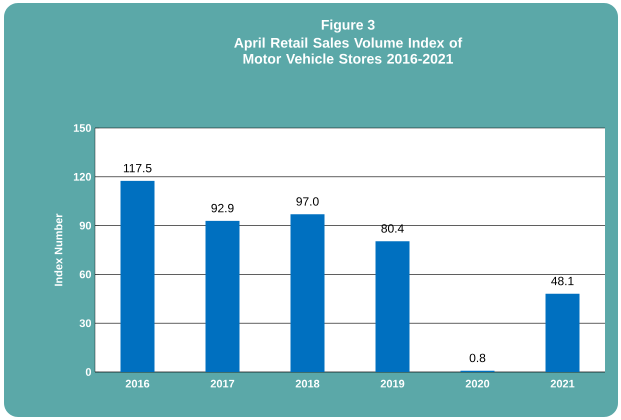 The image size is (621, 420). Describe the element at coordinates (307, 201) in the screenshot. I see `data-label: 97.0` at that location.